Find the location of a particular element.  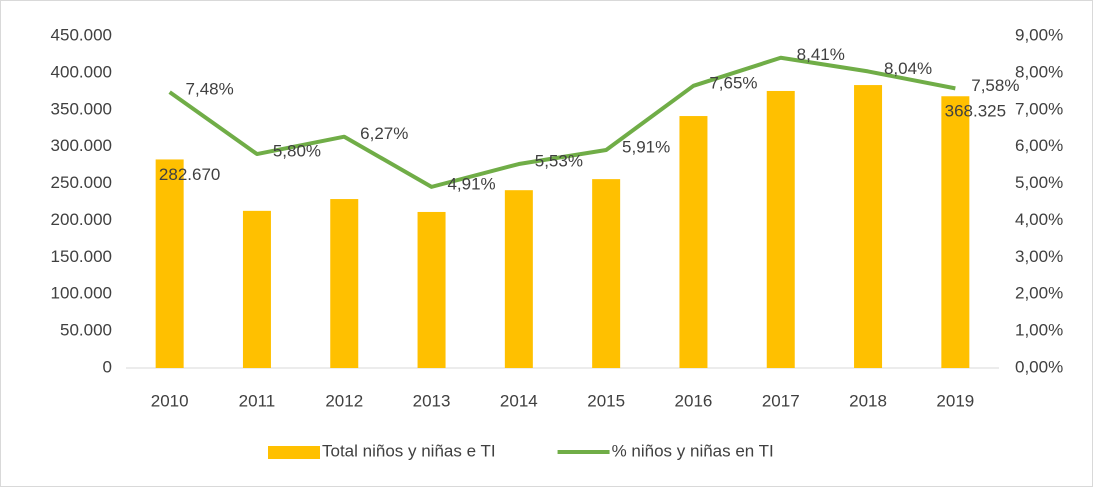

x-tick-label: 2018 is located at coordinates (868, 400).